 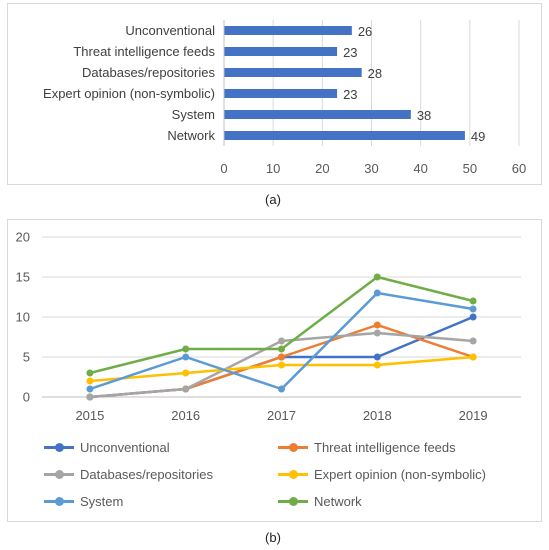 What do you see at coordinates (23, 317) in the screenshot?
I see `y-tick-label: 10` at bounding box center [23, 317].